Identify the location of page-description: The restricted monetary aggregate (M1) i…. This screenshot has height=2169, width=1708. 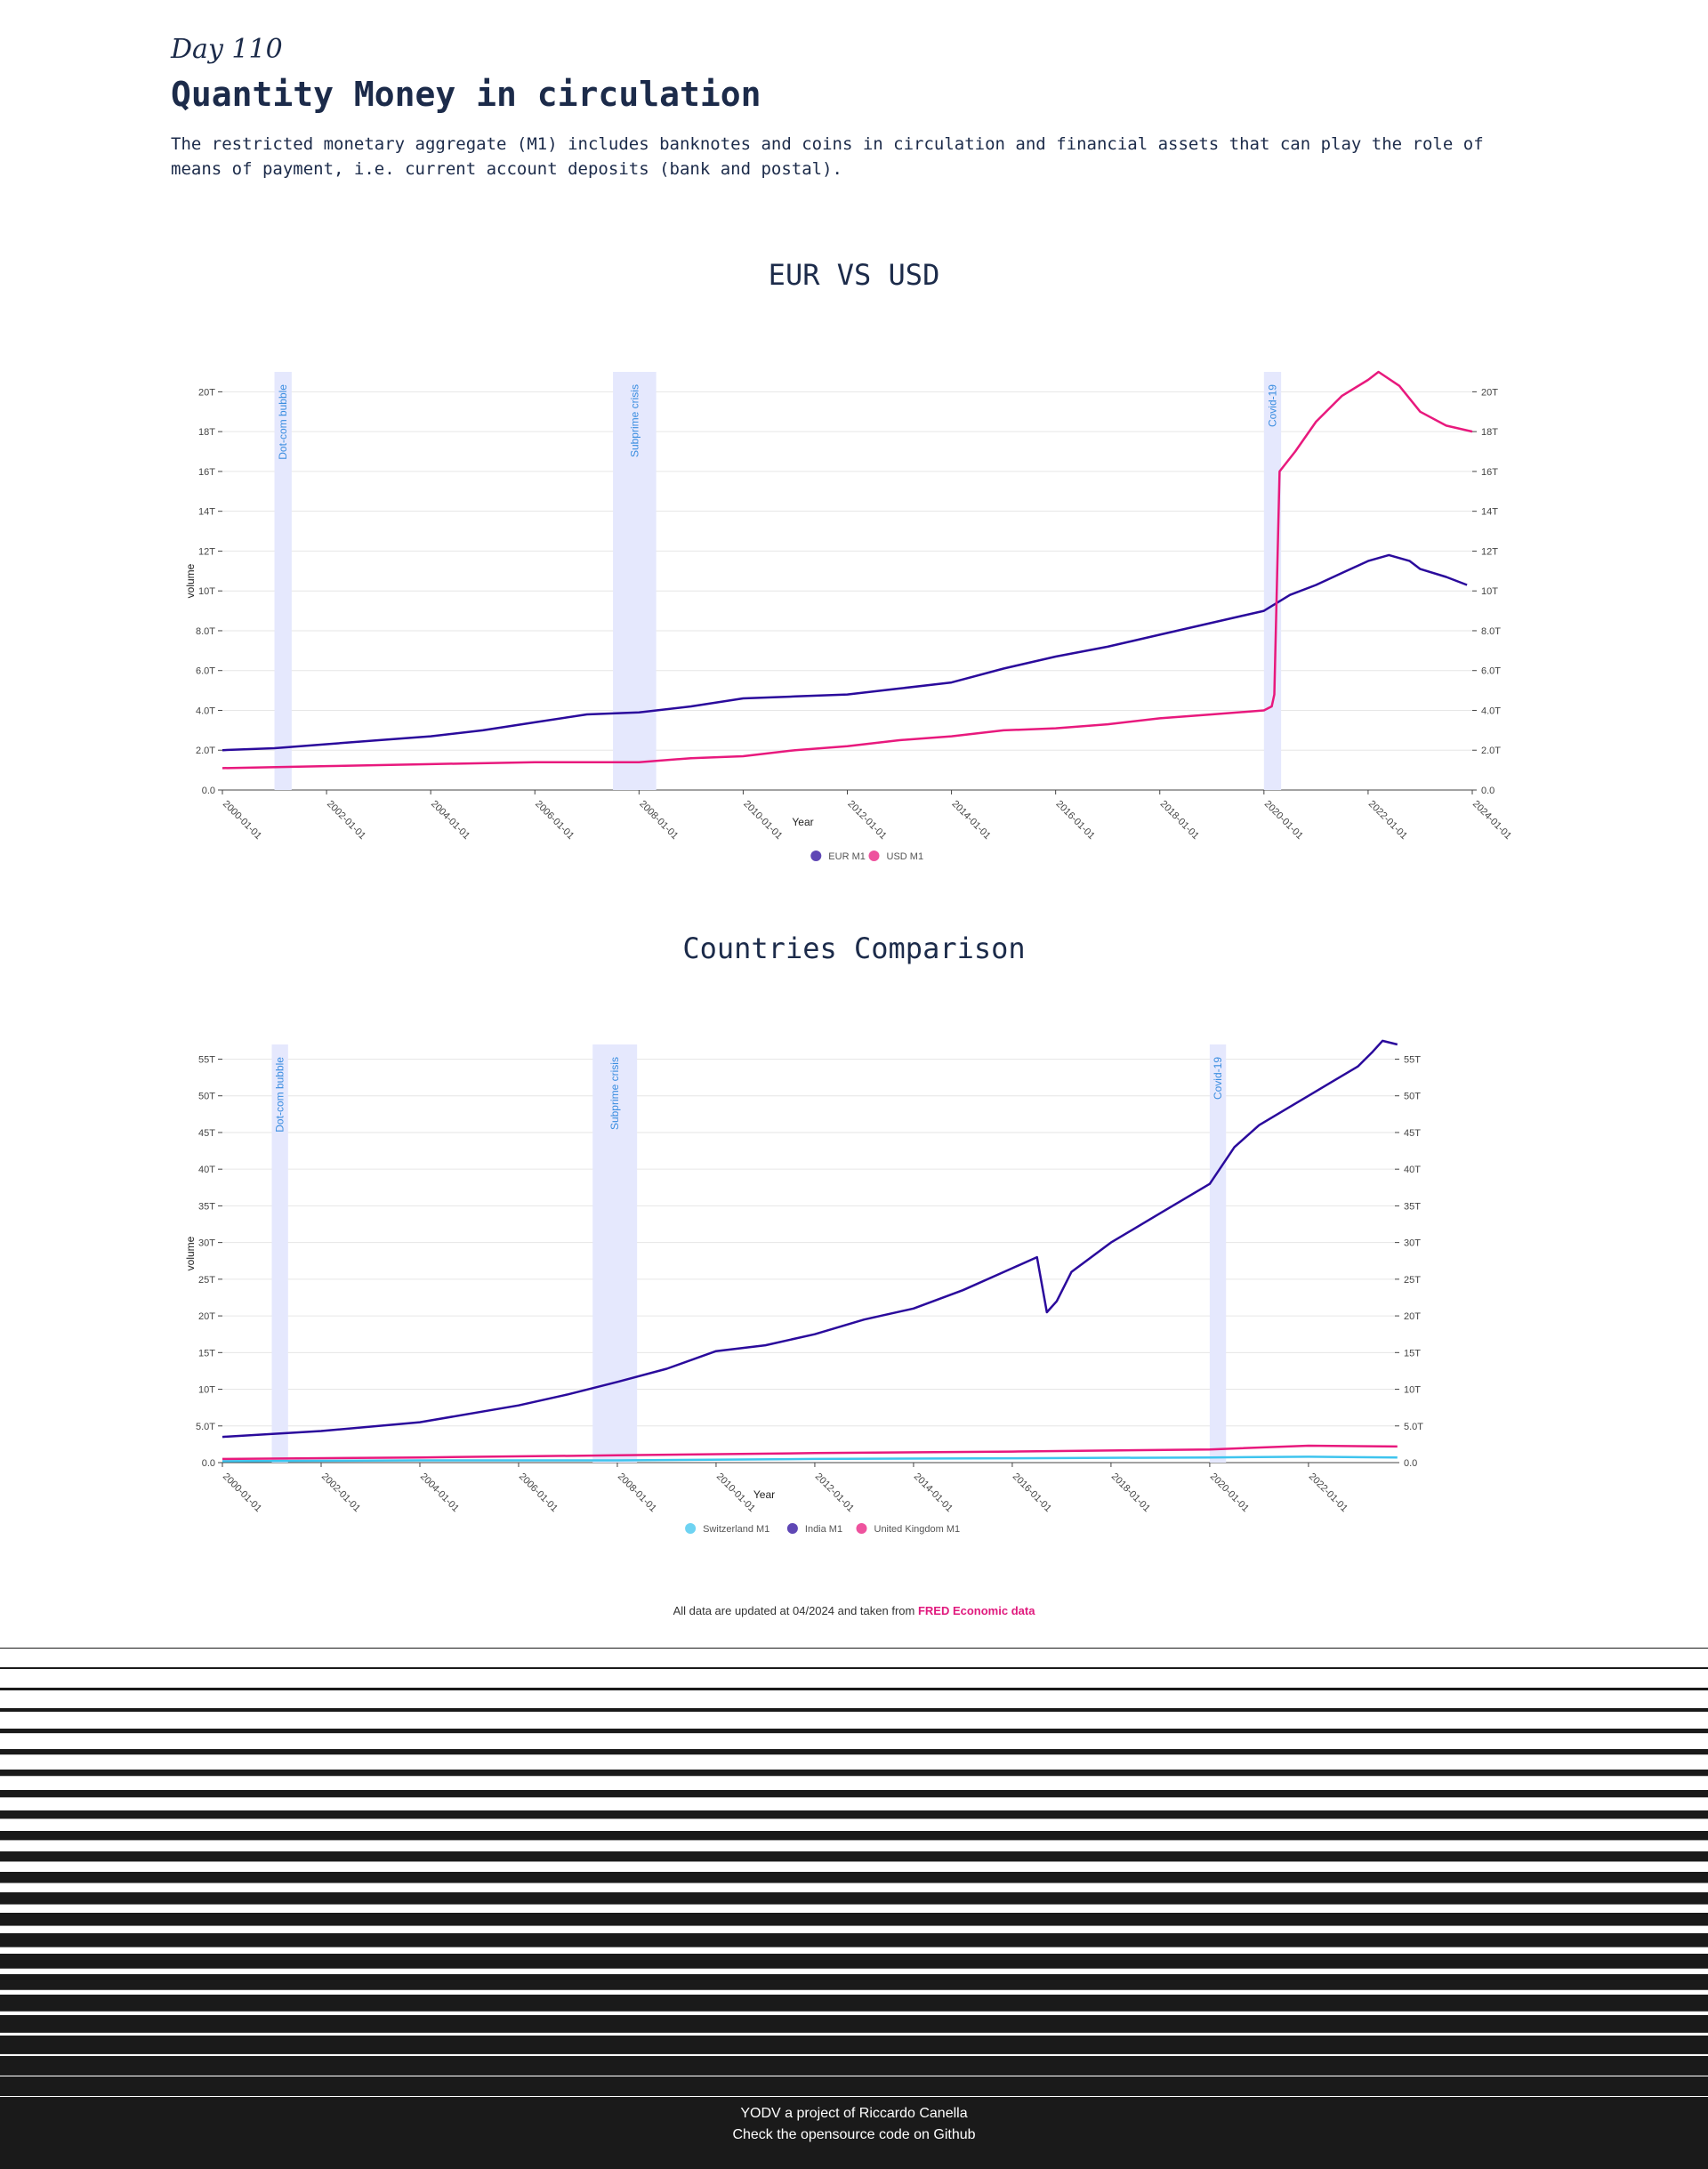
(827, 156).